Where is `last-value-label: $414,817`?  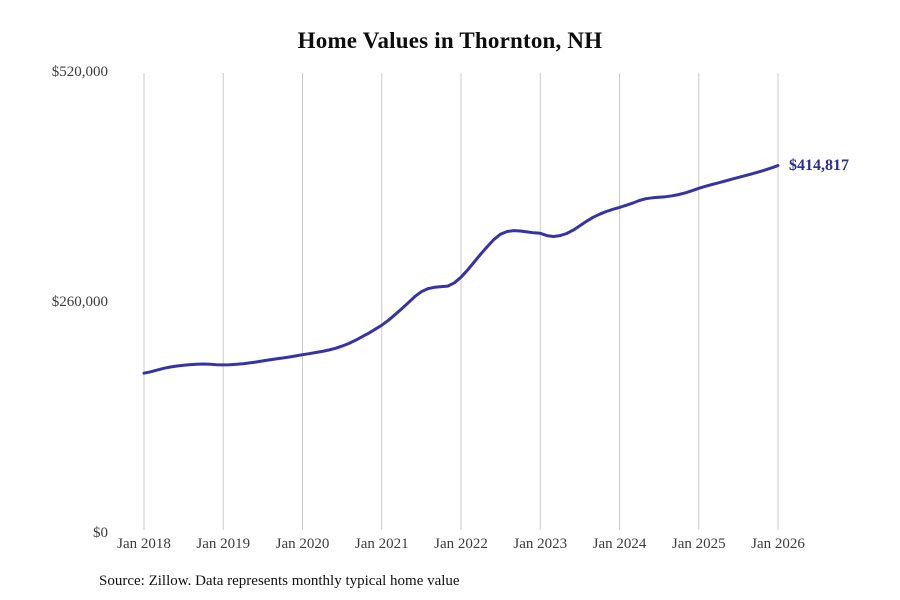 last-value-label: $414,817 is located at coordinates (819, 165).